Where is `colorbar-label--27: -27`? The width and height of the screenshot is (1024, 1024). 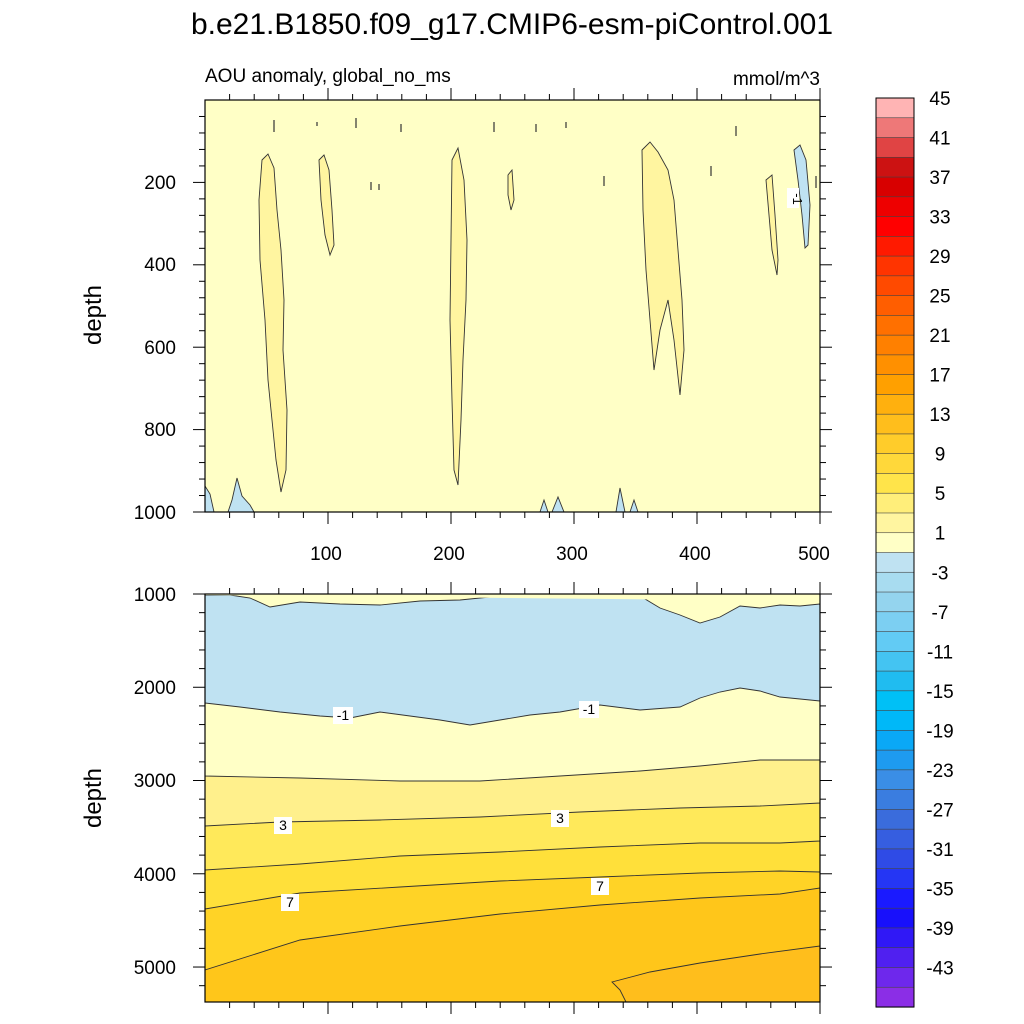
colorbar-label--27: -27 is located at coordinates (939, 810).